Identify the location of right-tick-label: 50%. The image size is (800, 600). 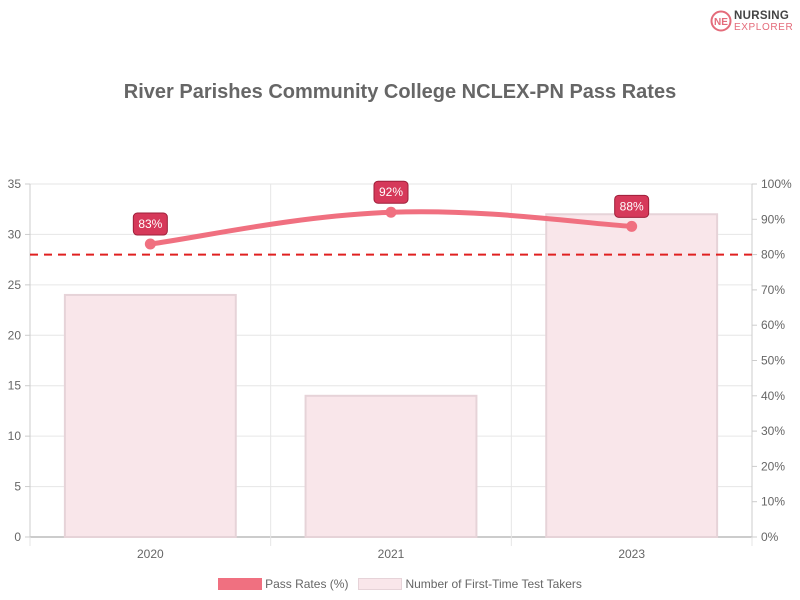
(773, 361).